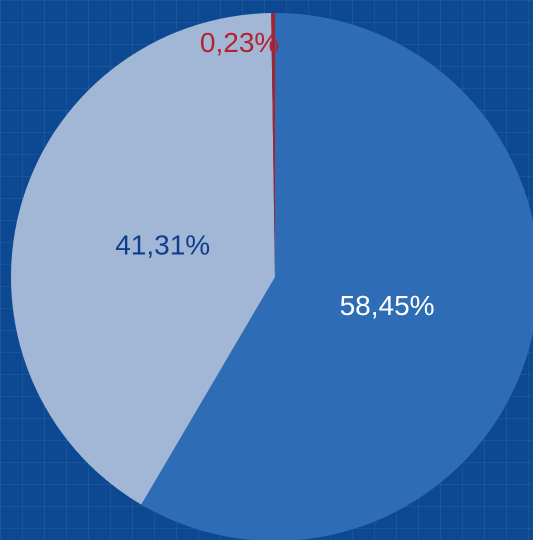  Describe the element at coordinates (387, 305) in the screenshot. I see `data-label: 58,45%` at that location.